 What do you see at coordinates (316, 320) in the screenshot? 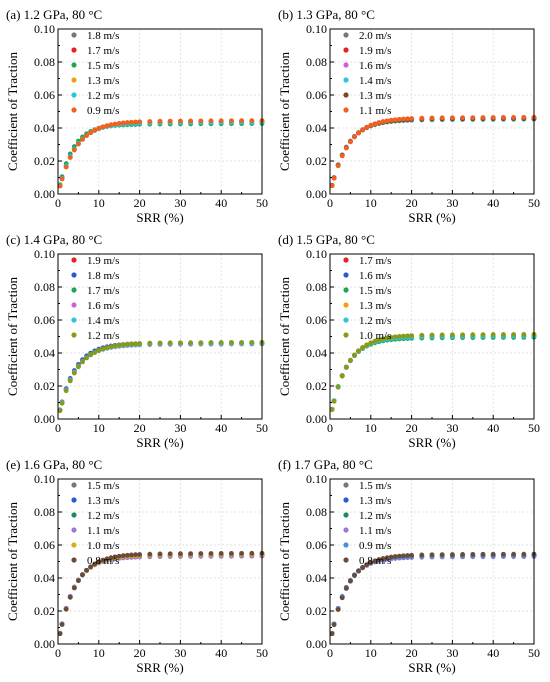
I see `y-tick-label: 0.06` at bounding box center [316, 320].